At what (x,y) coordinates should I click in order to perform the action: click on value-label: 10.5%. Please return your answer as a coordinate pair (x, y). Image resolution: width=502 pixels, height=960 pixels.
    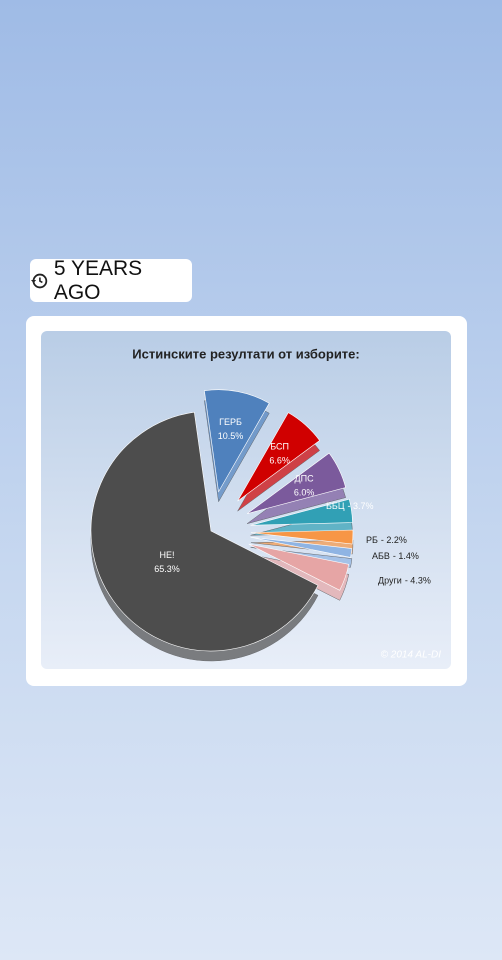
    Looking at the image, I should click on (231, 436).